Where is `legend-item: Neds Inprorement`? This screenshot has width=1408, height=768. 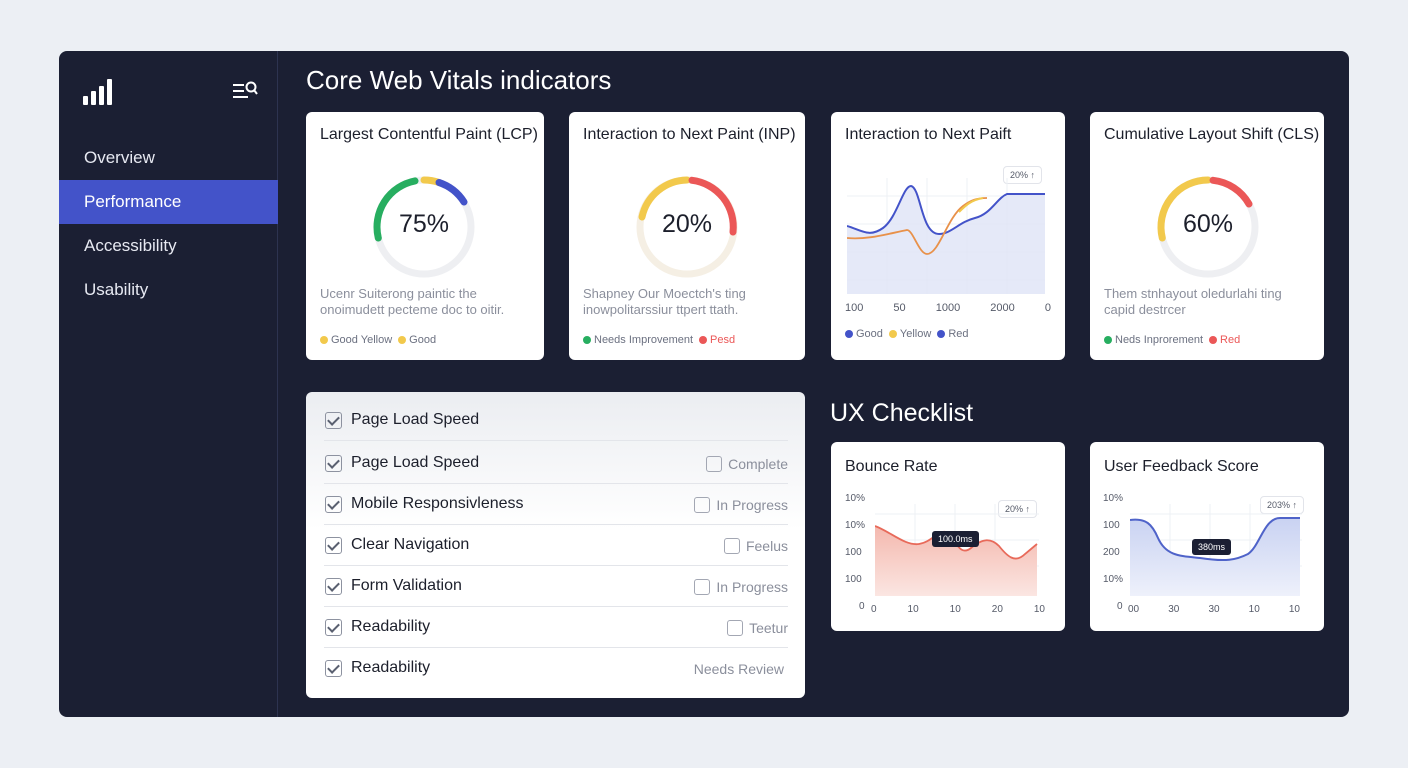 legend-item: Neds Inprorement is located at coordinates (1153, 340).